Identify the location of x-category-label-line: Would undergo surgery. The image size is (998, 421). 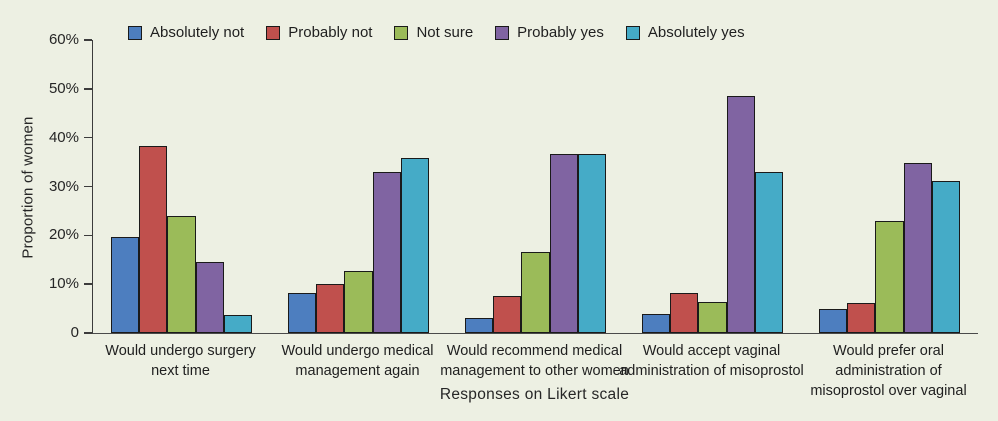
(180, 351).